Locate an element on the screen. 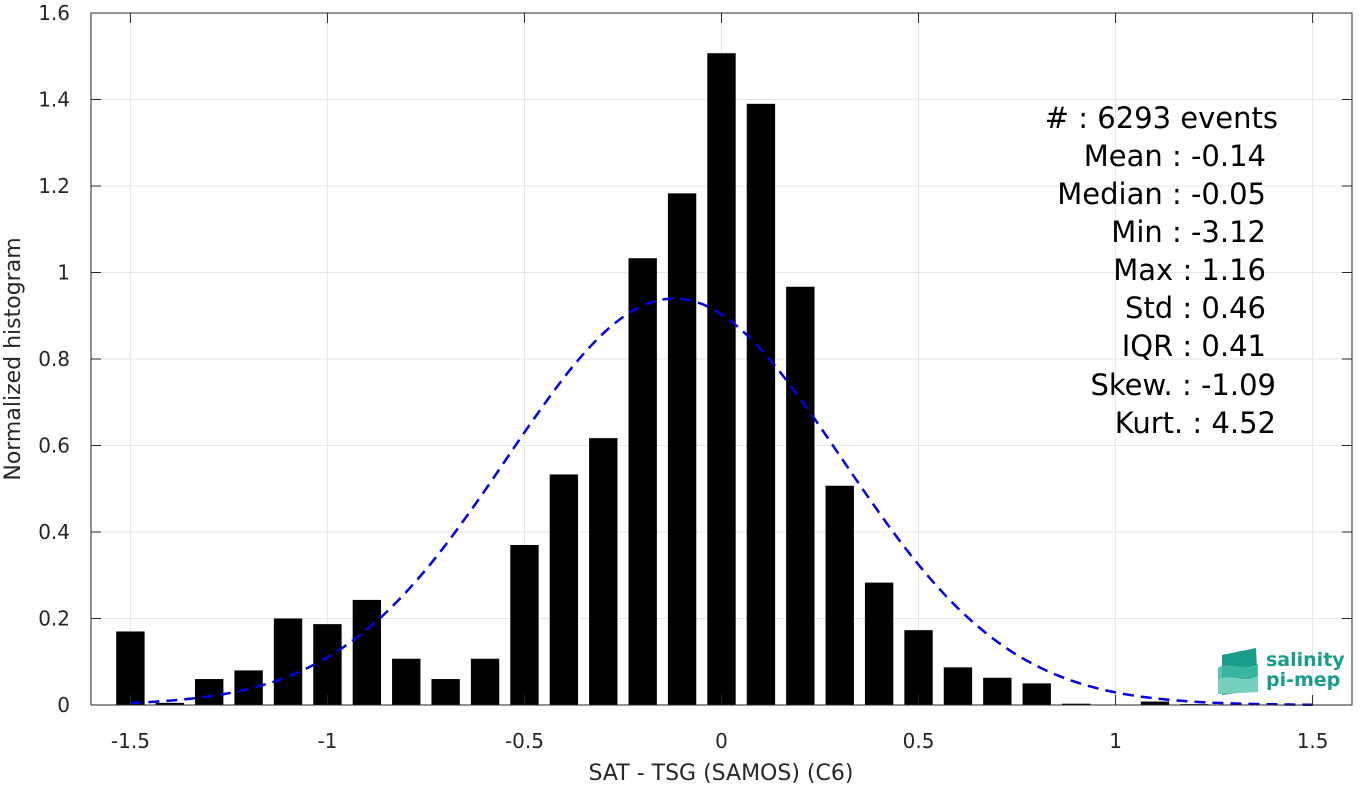 The width and height of the screenshot is (1367, 785). x-tick-label: 1.5 is located at coordinates (1313, 741).